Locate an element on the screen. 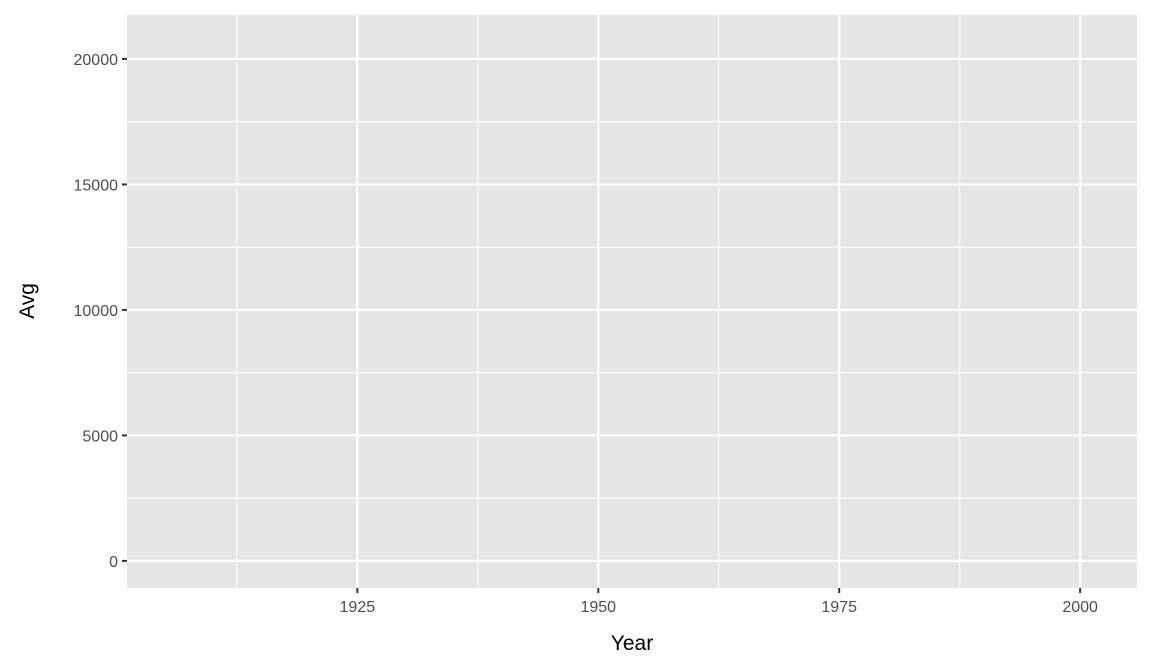  x-axis: 1925 1950 1975 2000 is located at coordinates (719, 602).